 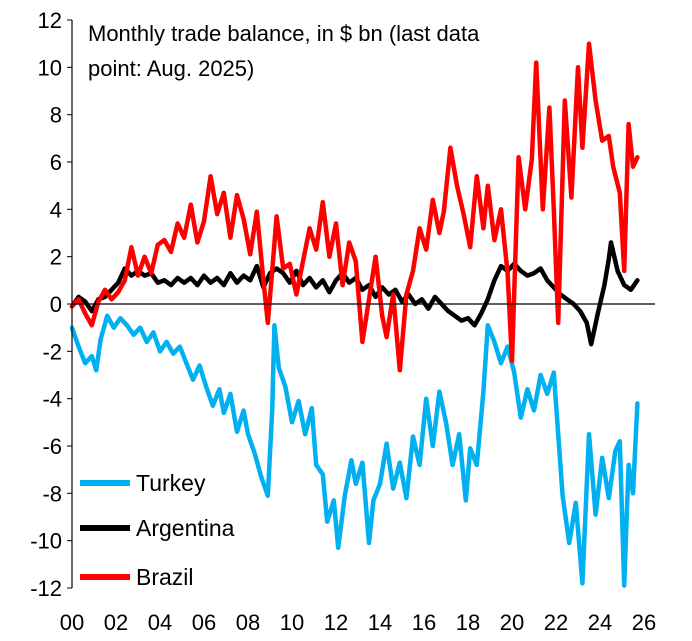 What do you see at coordinates (50, 20) in the screenshot?
I see `y-tick-label: 12` at bounding box center [50, 20].